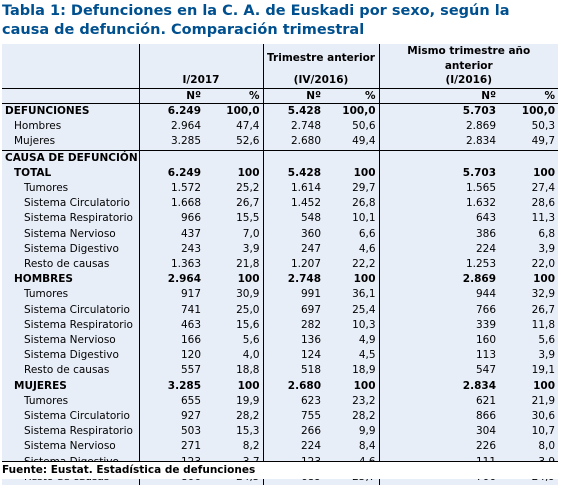  Describe the element at coordinates (439, 401) in the screenshot. I see `cell-count: 621` at that location.